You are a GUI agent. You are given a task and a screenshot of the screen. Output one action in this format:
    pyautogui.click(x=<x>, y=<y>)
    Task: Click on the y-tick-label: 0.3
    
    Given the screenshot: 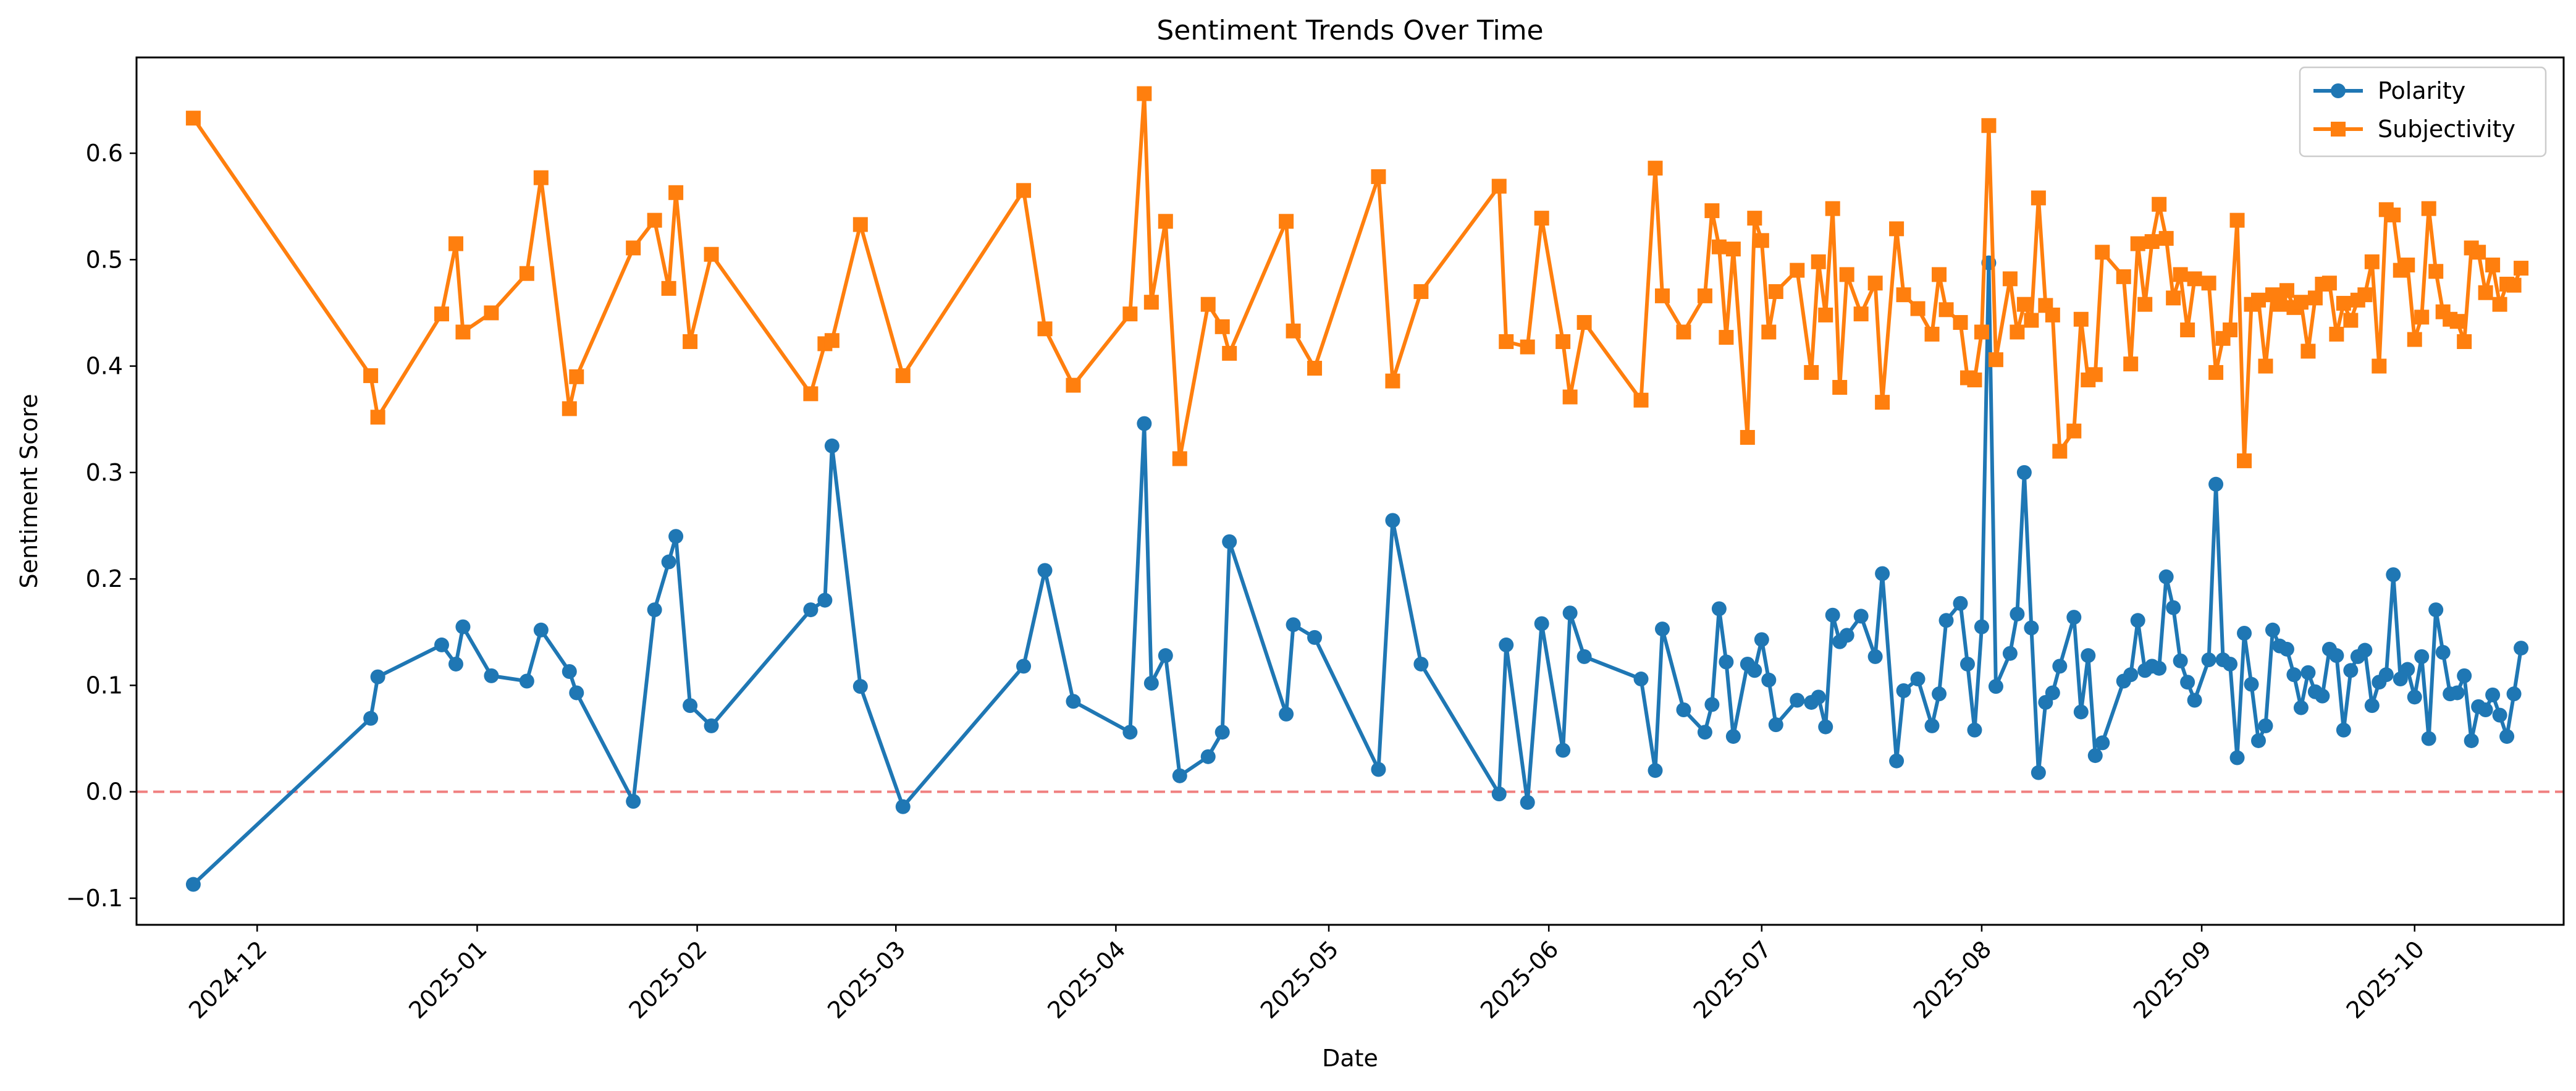 What is the action you would take?
    pyautogui.click(x=104, y=472)
    